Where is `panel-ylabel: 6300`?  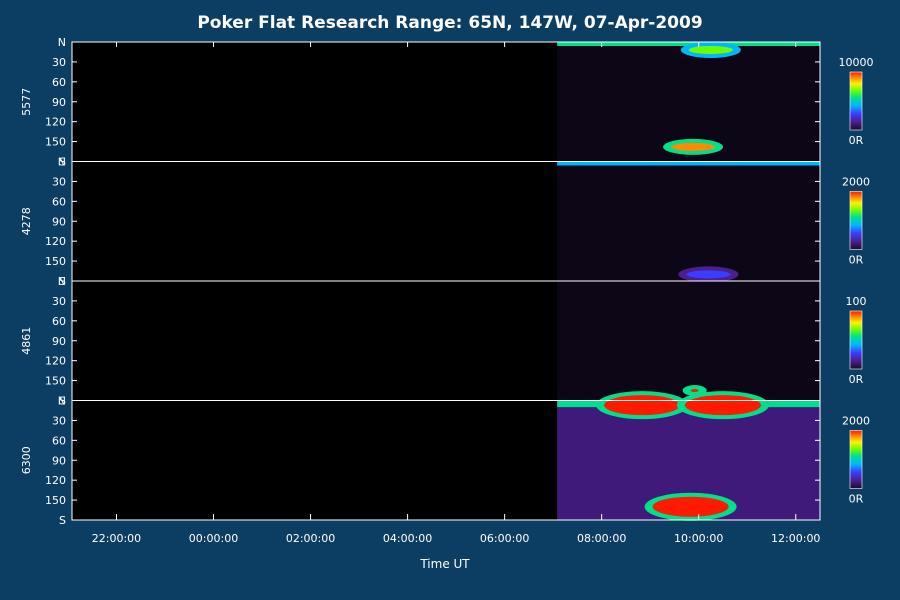
panel-ylabel: 6300 is located at coordinates (26, 460).